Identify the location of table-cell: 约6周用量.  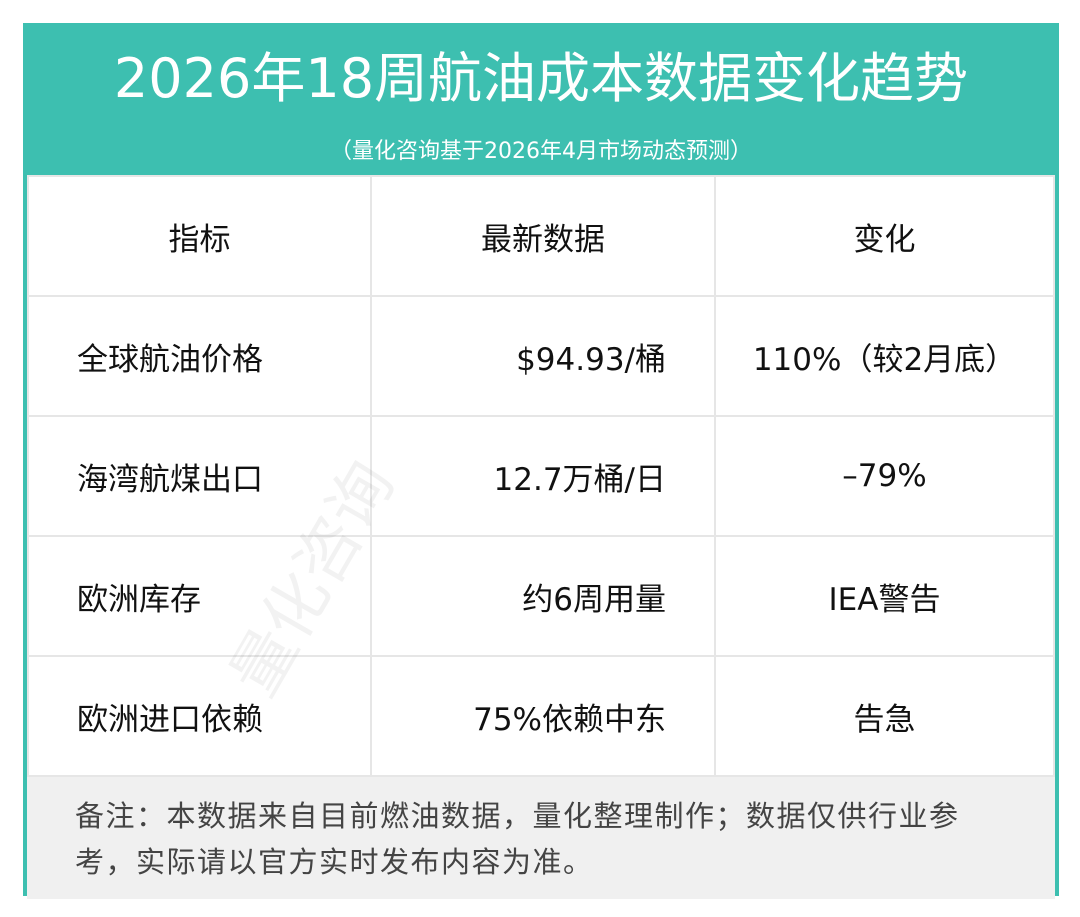
(543, 596).